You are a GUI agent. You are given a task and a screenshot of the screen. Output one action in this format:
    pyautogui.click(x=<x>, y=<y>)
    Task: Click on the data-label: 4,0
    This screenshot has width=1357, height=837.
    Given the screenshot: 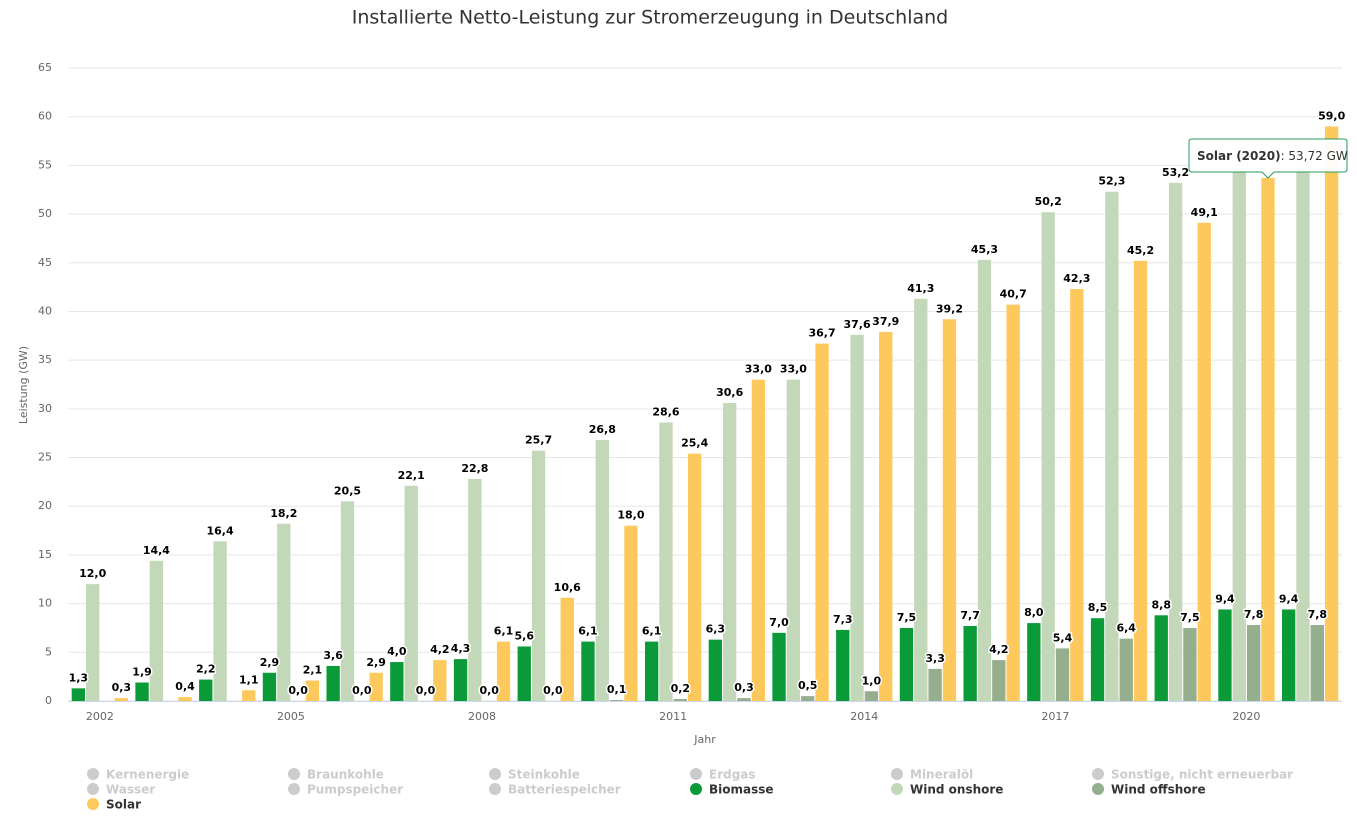 What is the action you would take?
    pyautogui.click(x=397, y=651)
    